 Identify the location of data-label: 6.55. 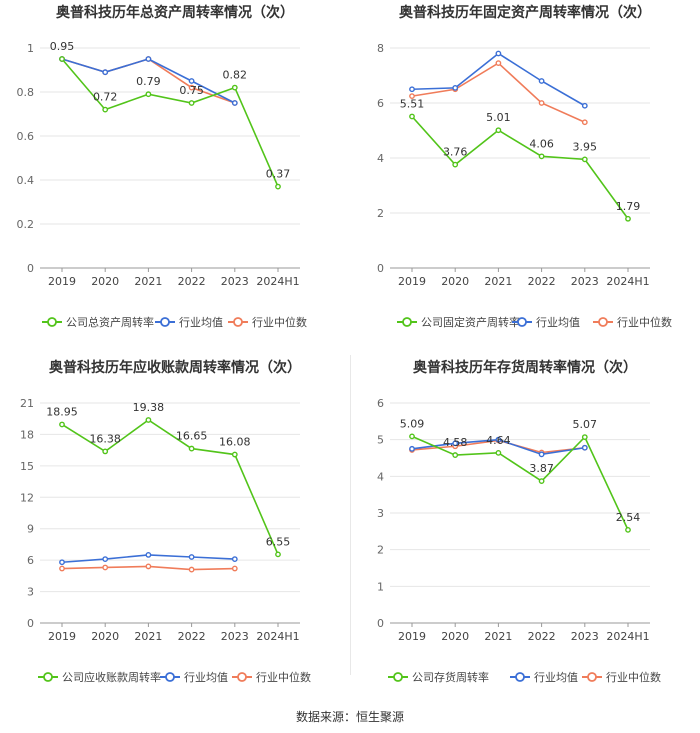
(278, 541).